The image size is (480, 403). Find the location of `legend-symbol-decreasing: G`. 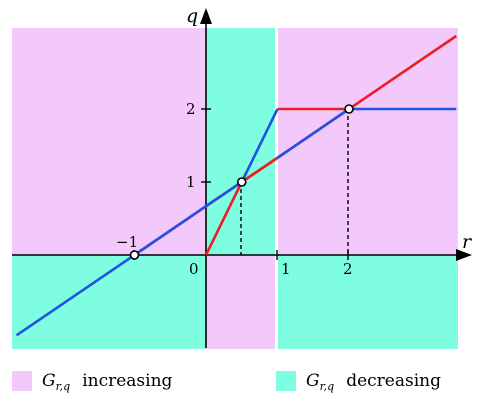

legend-symbol-decreasing: G is located at coordinates (313, 381).